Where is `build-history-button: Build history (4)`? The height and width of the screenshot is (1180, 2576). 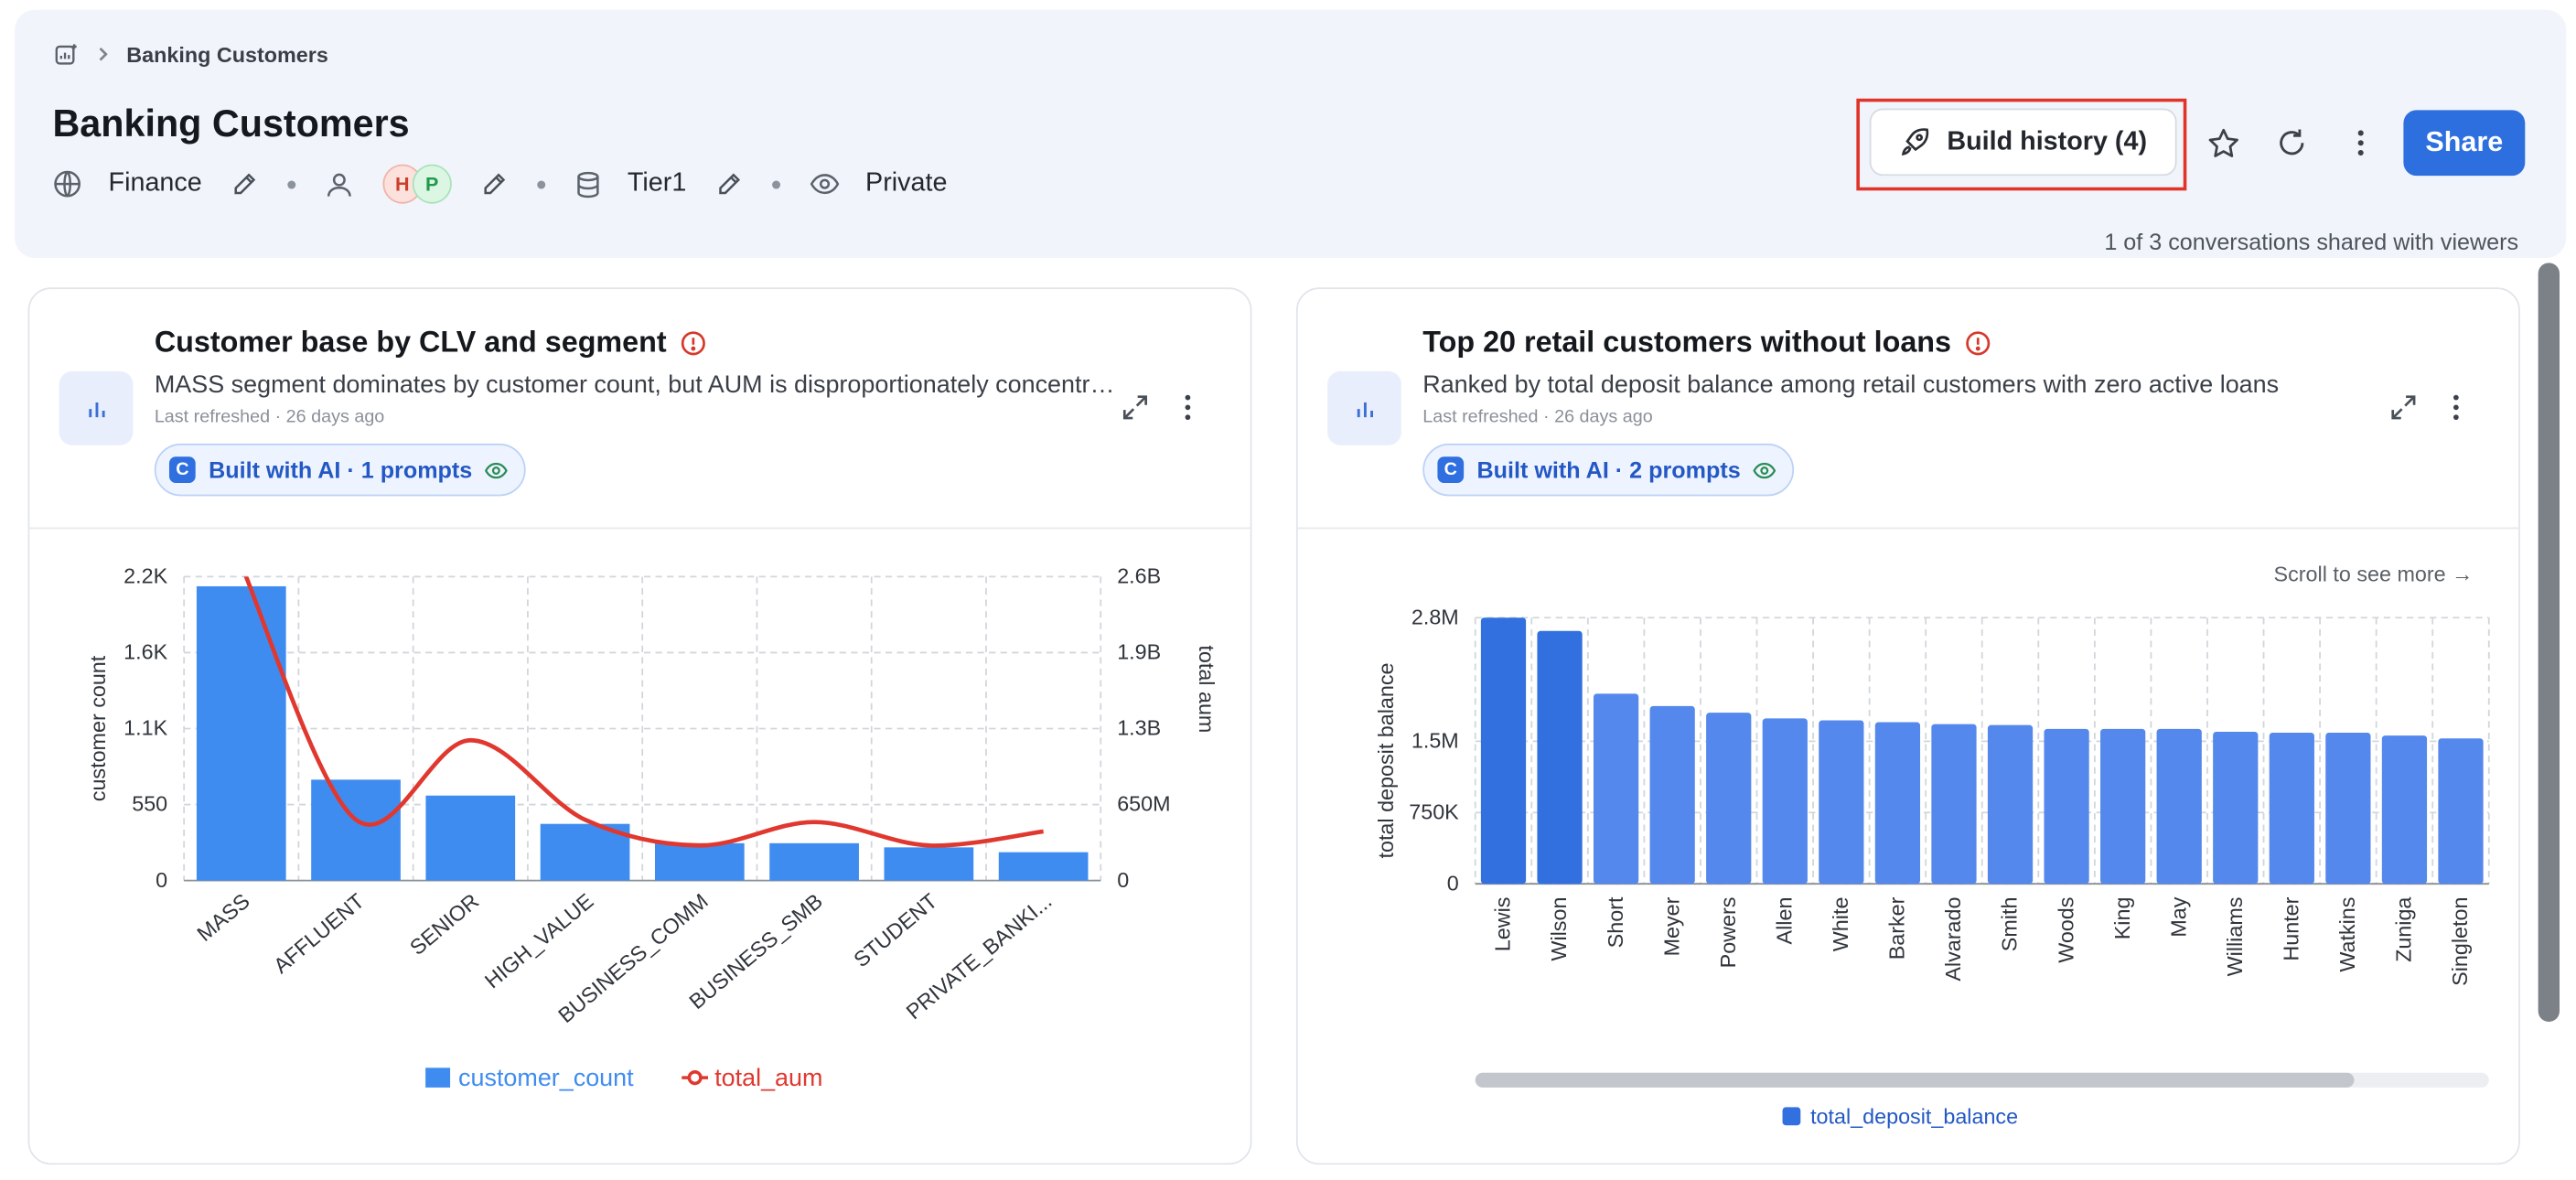 build-history-button: Build history (4) is located at coordinates (2023, 142).